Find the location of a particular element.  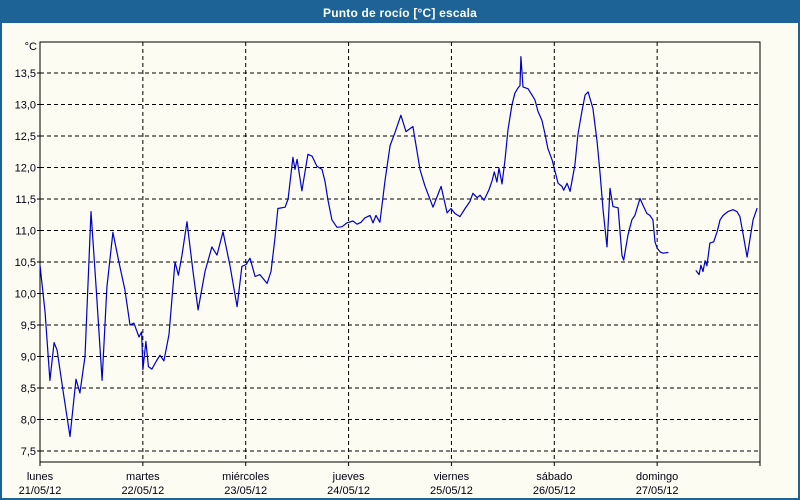

x-tick-label-date: 23/05/12 is located at coordinates (245, 491).